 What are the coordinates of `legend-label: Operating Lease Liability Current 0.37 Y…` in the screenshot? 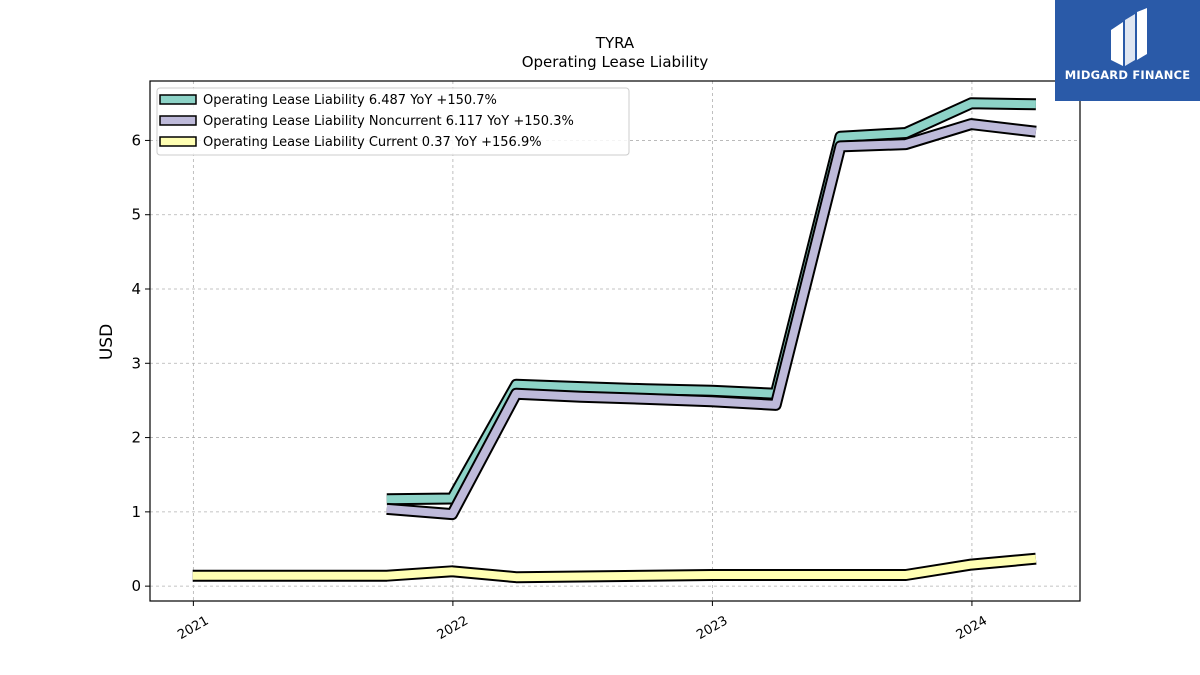 It's located at (372, 142).